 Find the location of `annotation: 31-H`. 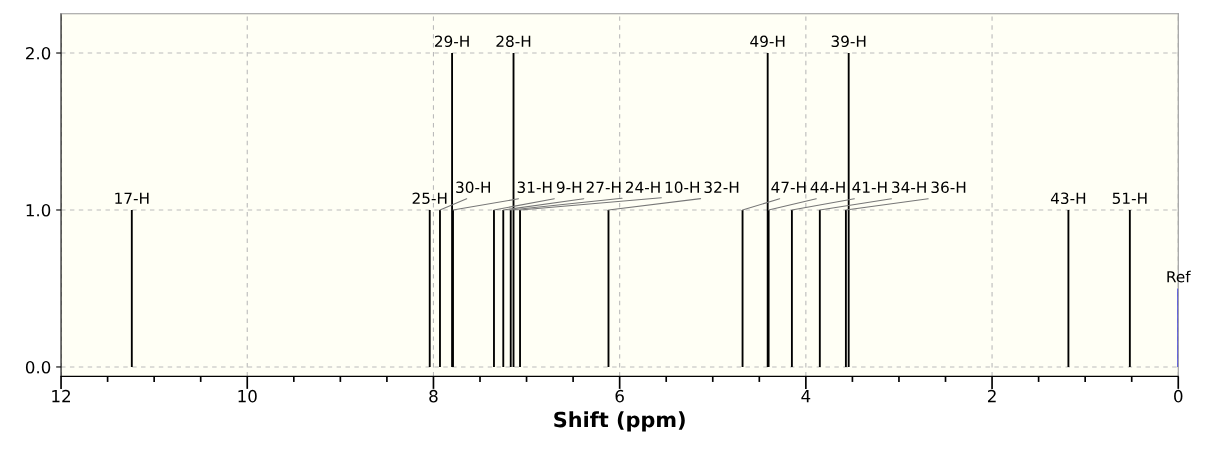

annotation: 31-H is located at coordinates (534, 187).